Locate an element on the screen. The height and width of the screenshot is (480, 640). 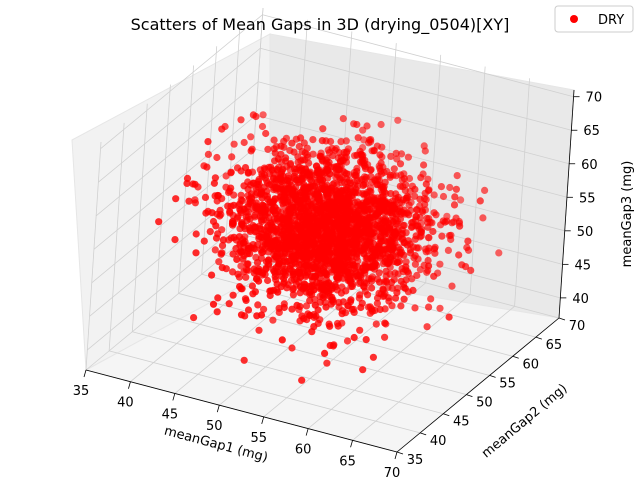
z-axis-label: meanGap3 (mg) is located at coordinates (627, 214).